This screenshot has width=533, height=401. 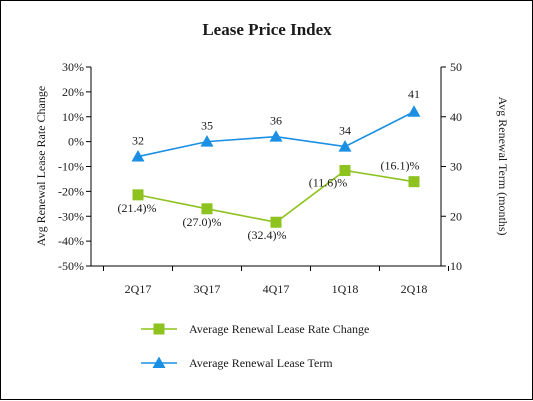 I want to click on data-label: 36, so click(x=276, y=121).